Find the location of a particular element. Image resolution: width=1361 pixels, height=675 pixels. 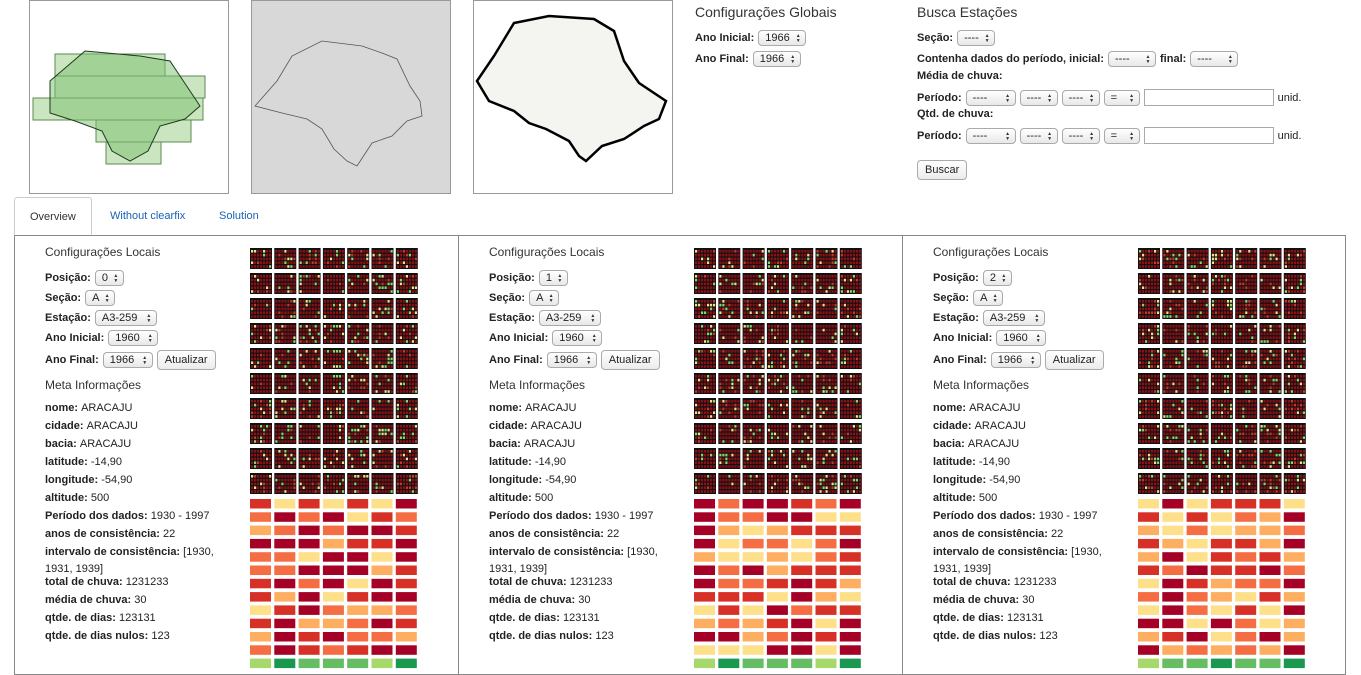

media-value-input is located at coordinates (1208, 97).